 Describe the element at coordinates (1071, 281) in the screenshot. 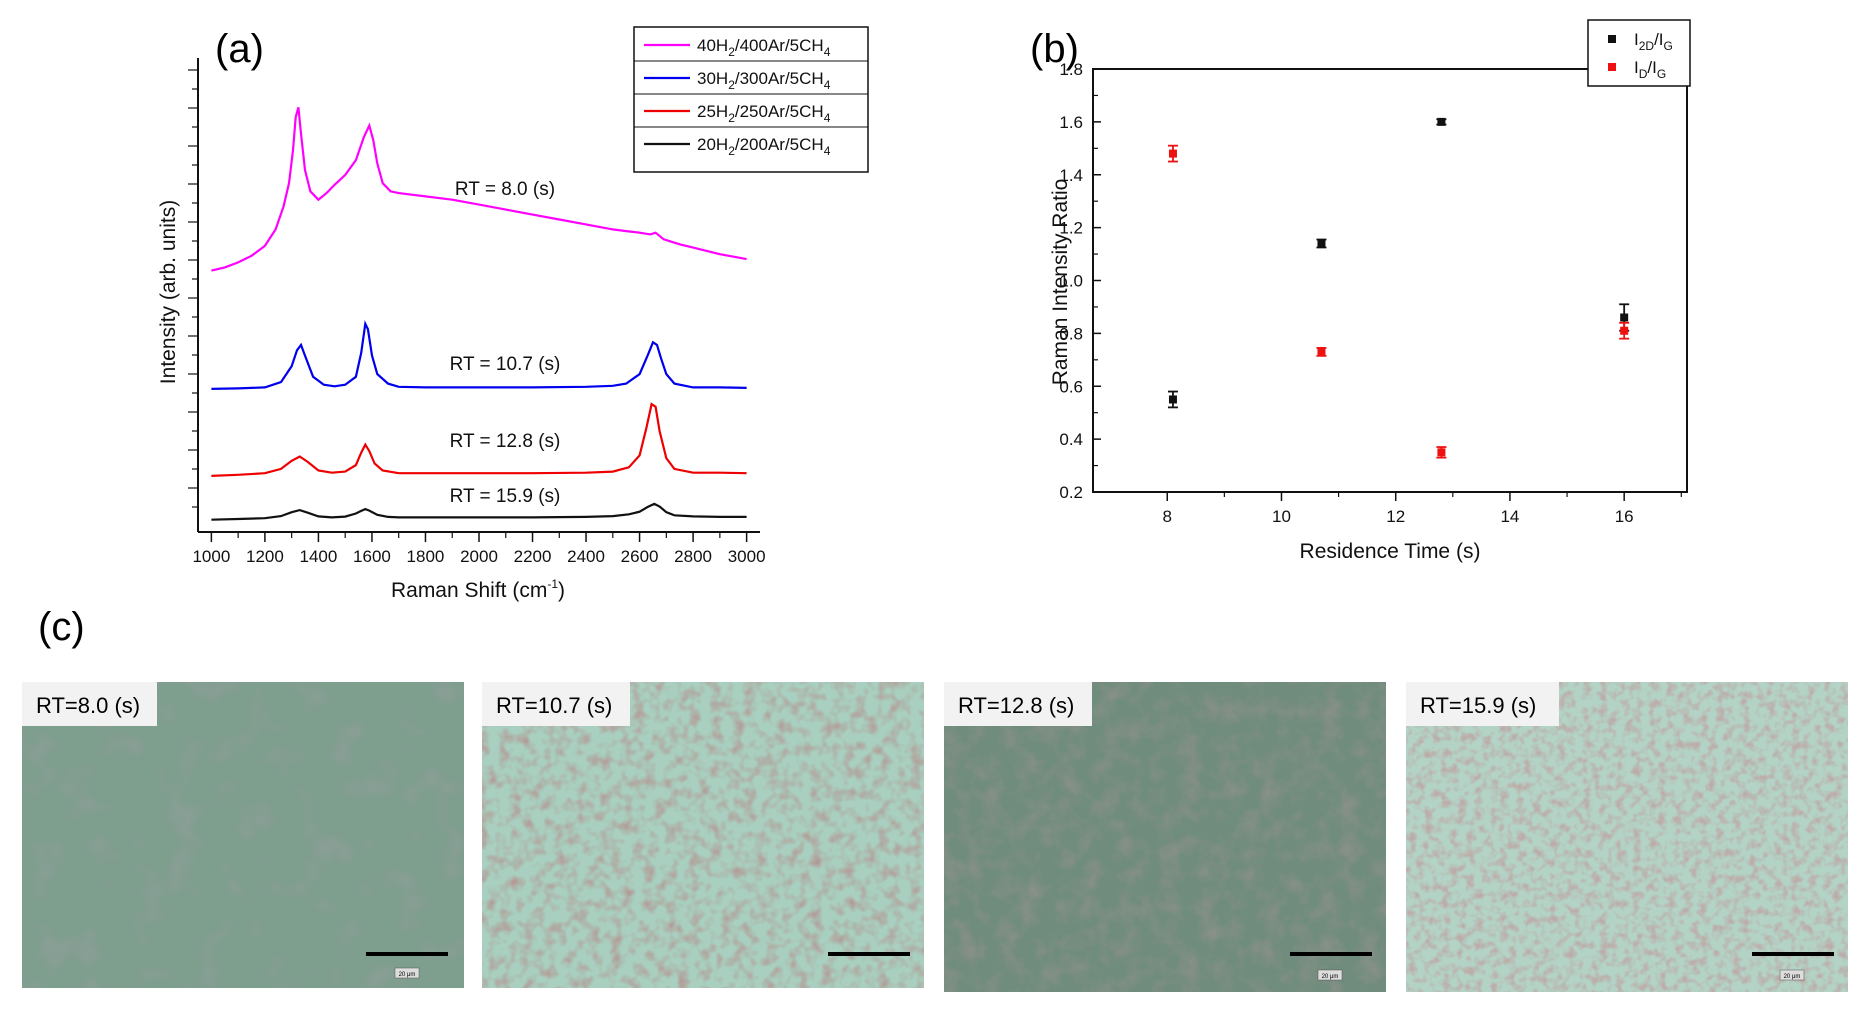

I see `chart-b-y-tick-label: 1.0` at that location.